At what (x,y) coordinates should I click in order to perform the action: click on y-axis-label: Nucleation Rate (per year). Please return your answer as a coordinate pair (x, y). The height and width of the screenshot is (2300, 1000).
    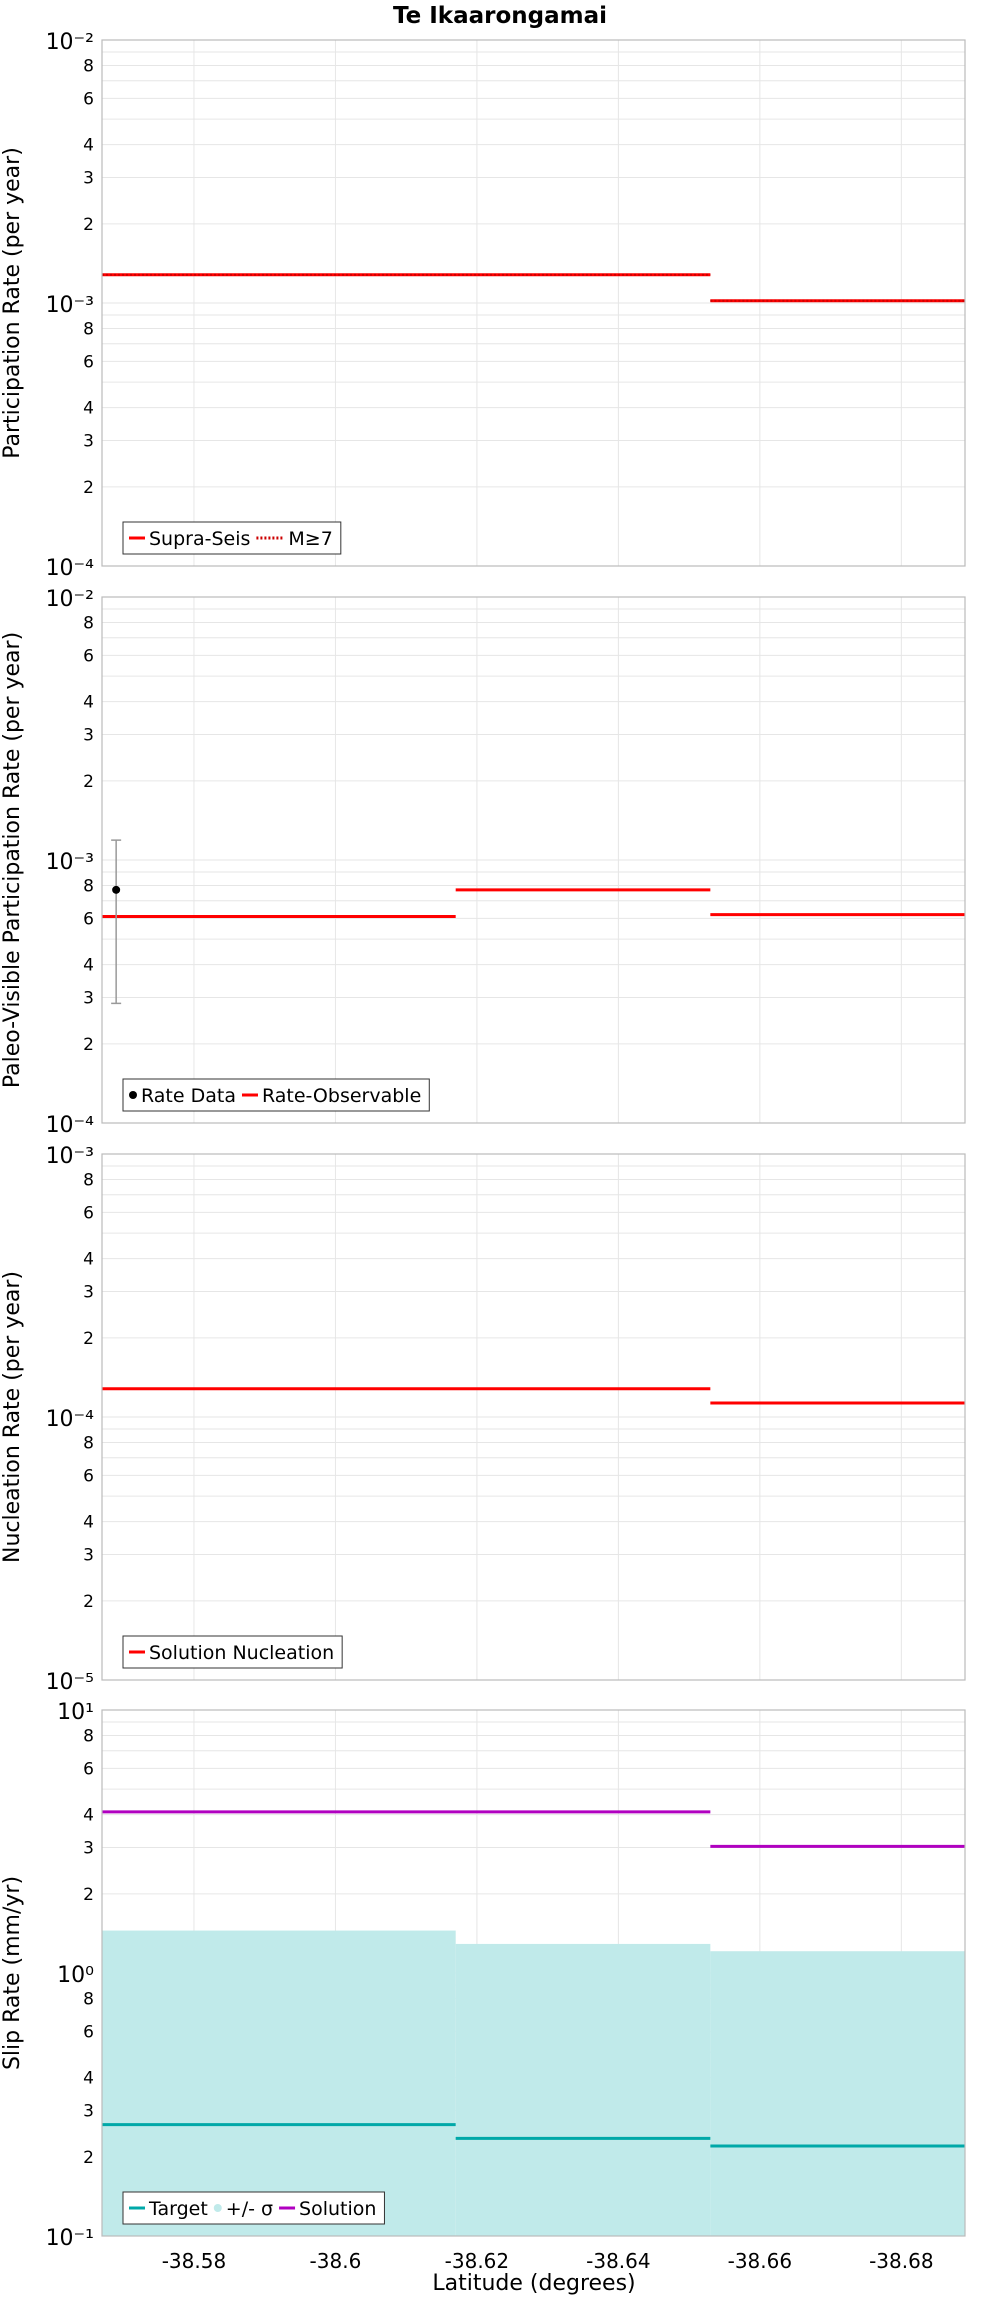
    Looking at the image, I should click on (12, 1417).